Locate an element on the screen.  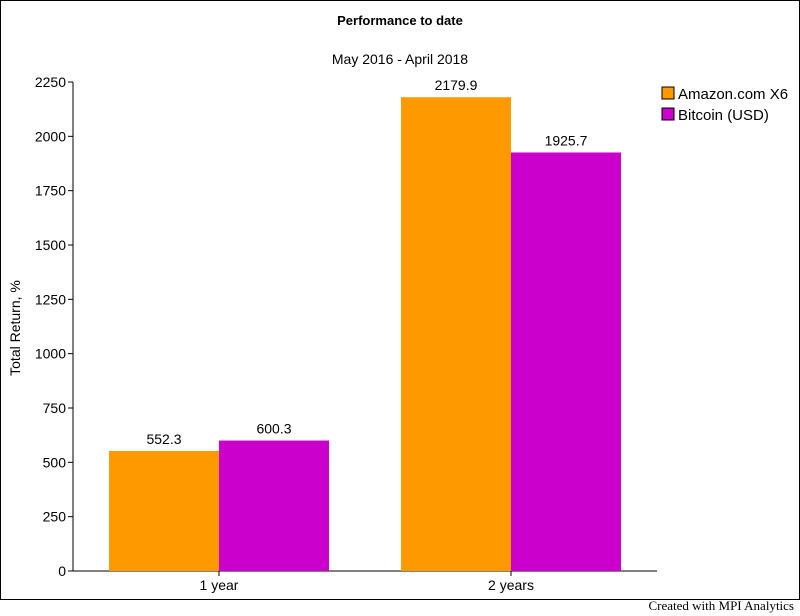
y-tick-label: 2000 is located at coordinates (50, 136).